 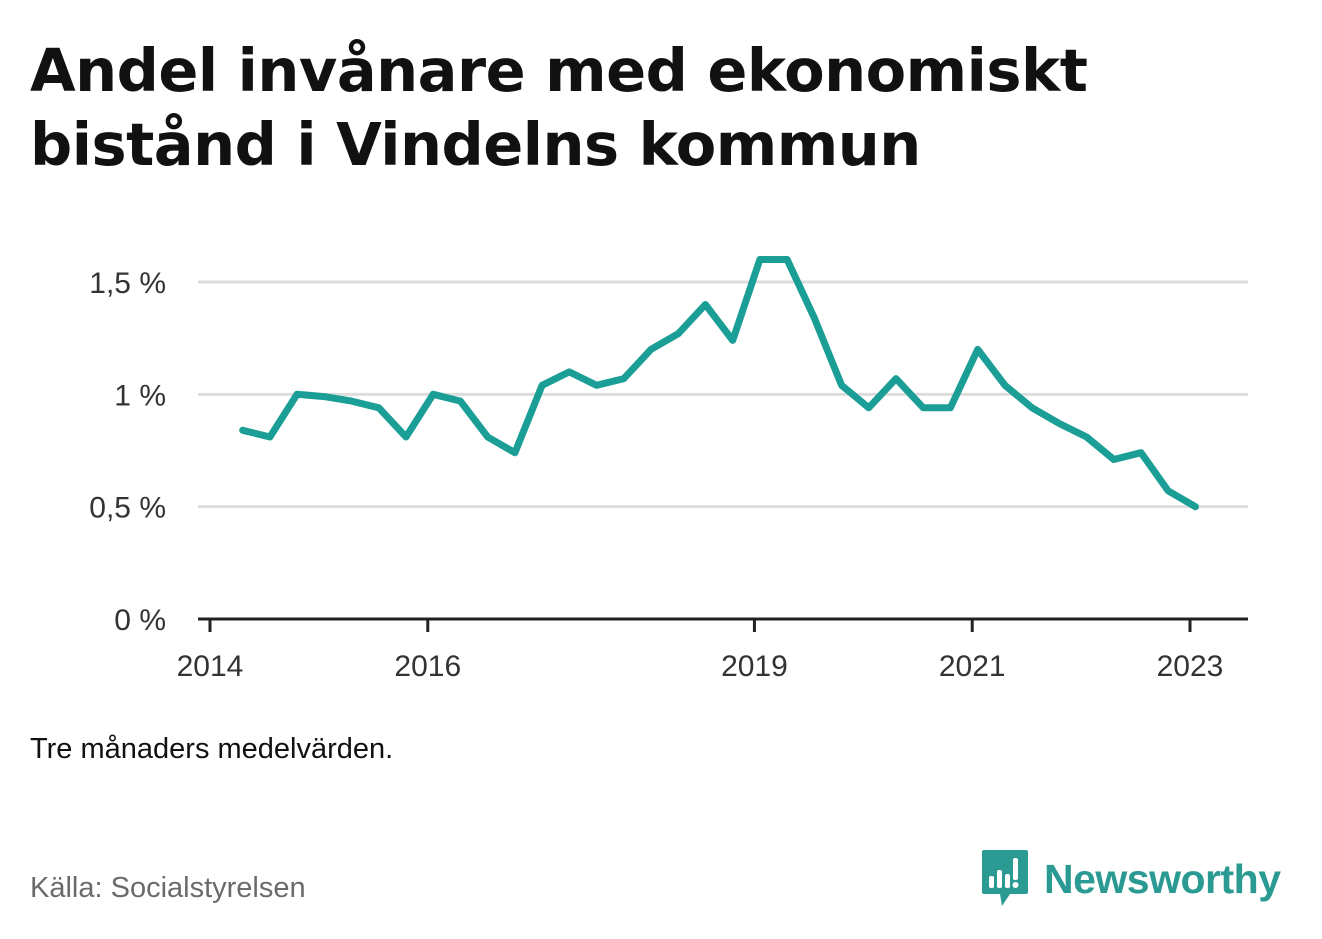 What do you see at coordinates (210, 666) in the screenshot?
I see `x-tick-label: 2014` at bounding box center [210, 666].